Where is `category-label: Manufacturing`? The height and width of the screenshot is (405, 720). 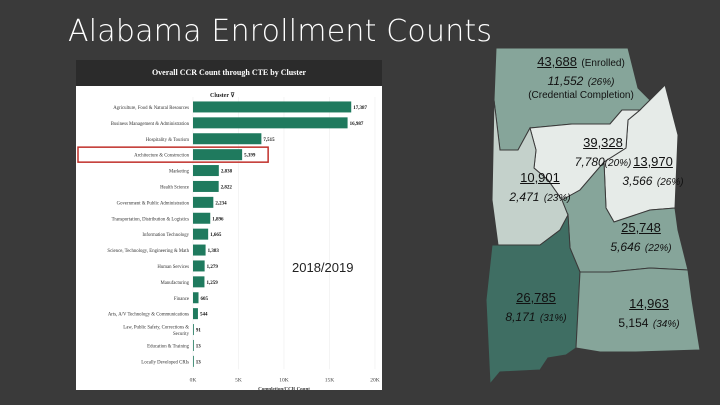 category-label: Manufacturing is located at coordinates (174, 283).